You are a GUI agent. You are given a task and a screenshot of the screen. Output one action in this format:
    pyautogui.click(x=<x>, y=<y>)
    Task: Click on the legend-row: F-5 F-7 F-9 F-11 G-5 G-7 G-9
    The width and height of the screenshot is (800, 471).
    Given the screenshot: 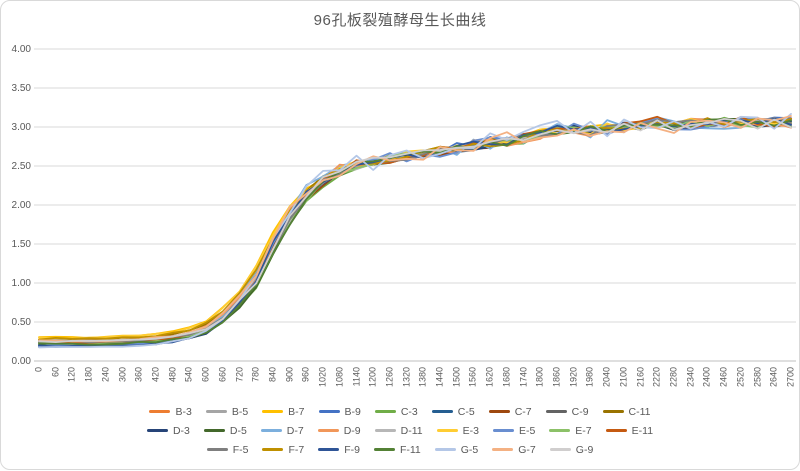 What is the action you would take?
    pyautogui.click(x=400, y=449)
    